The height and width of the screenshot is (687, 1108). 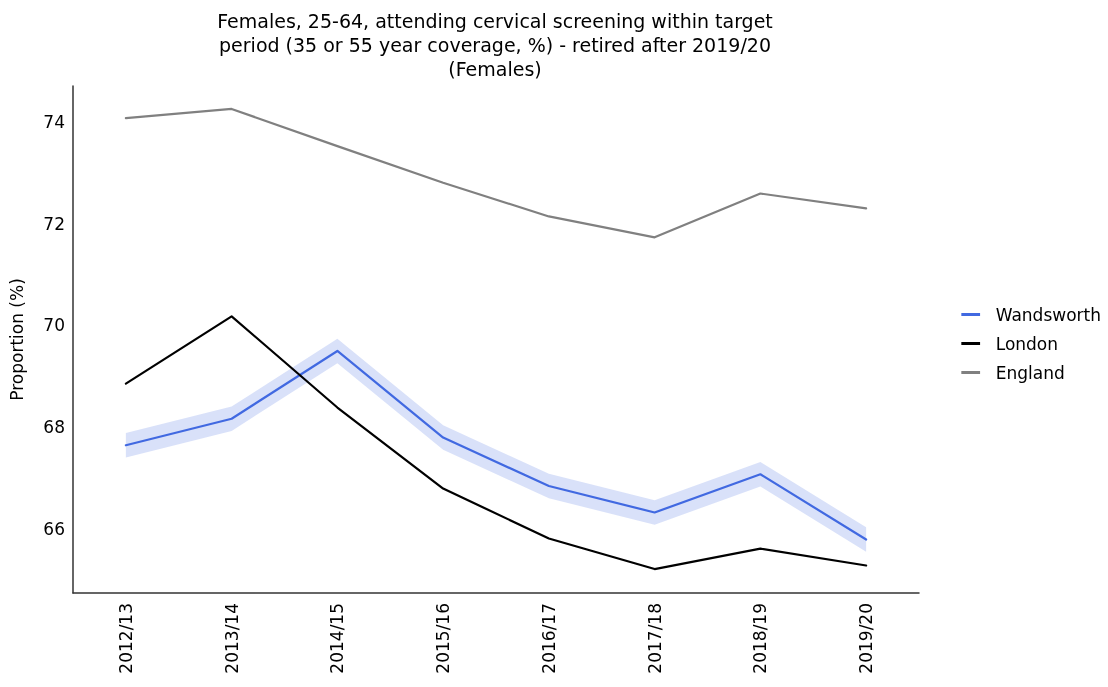 What do you see at coordinates (54, 529) in the screenshot?
I see `y-tick-label: 66` at bounding box center [54, 529].